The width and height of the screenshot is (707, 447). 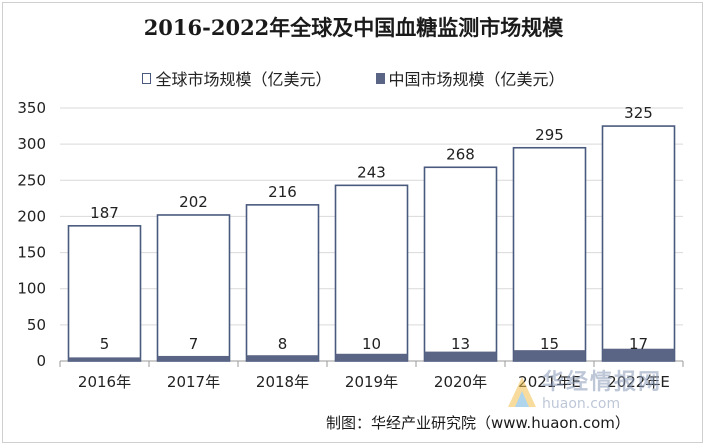 What do you see at coordinates (638, 113) in the screenshot?
I see `data-label-global: 325` at bounding box center [638, 113].